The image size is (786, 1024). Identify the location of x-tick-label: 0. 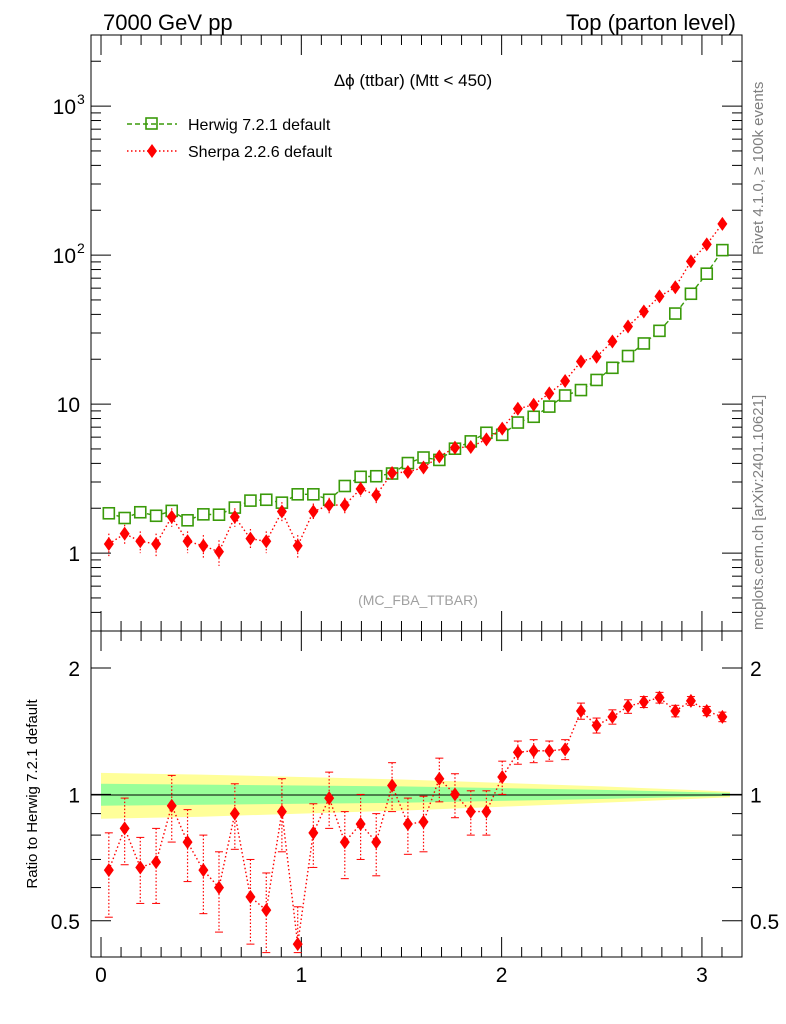
(101, 975).